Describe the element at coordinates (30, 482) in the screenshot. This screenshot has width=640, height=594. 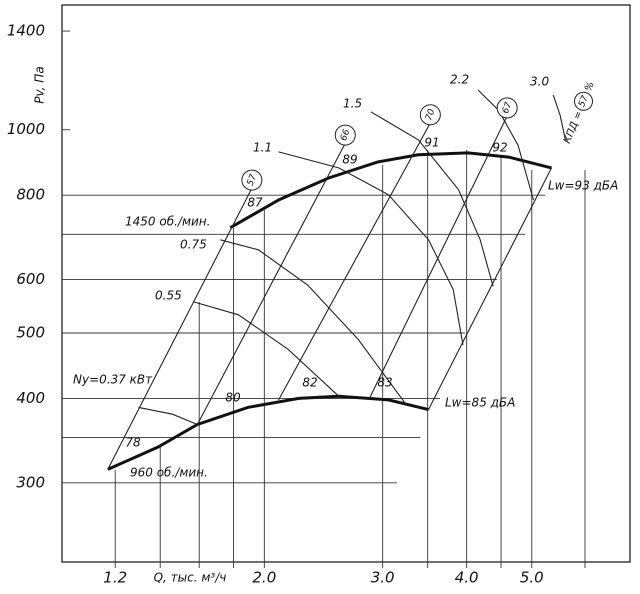
I see `y-tick-label: 300` at that location.